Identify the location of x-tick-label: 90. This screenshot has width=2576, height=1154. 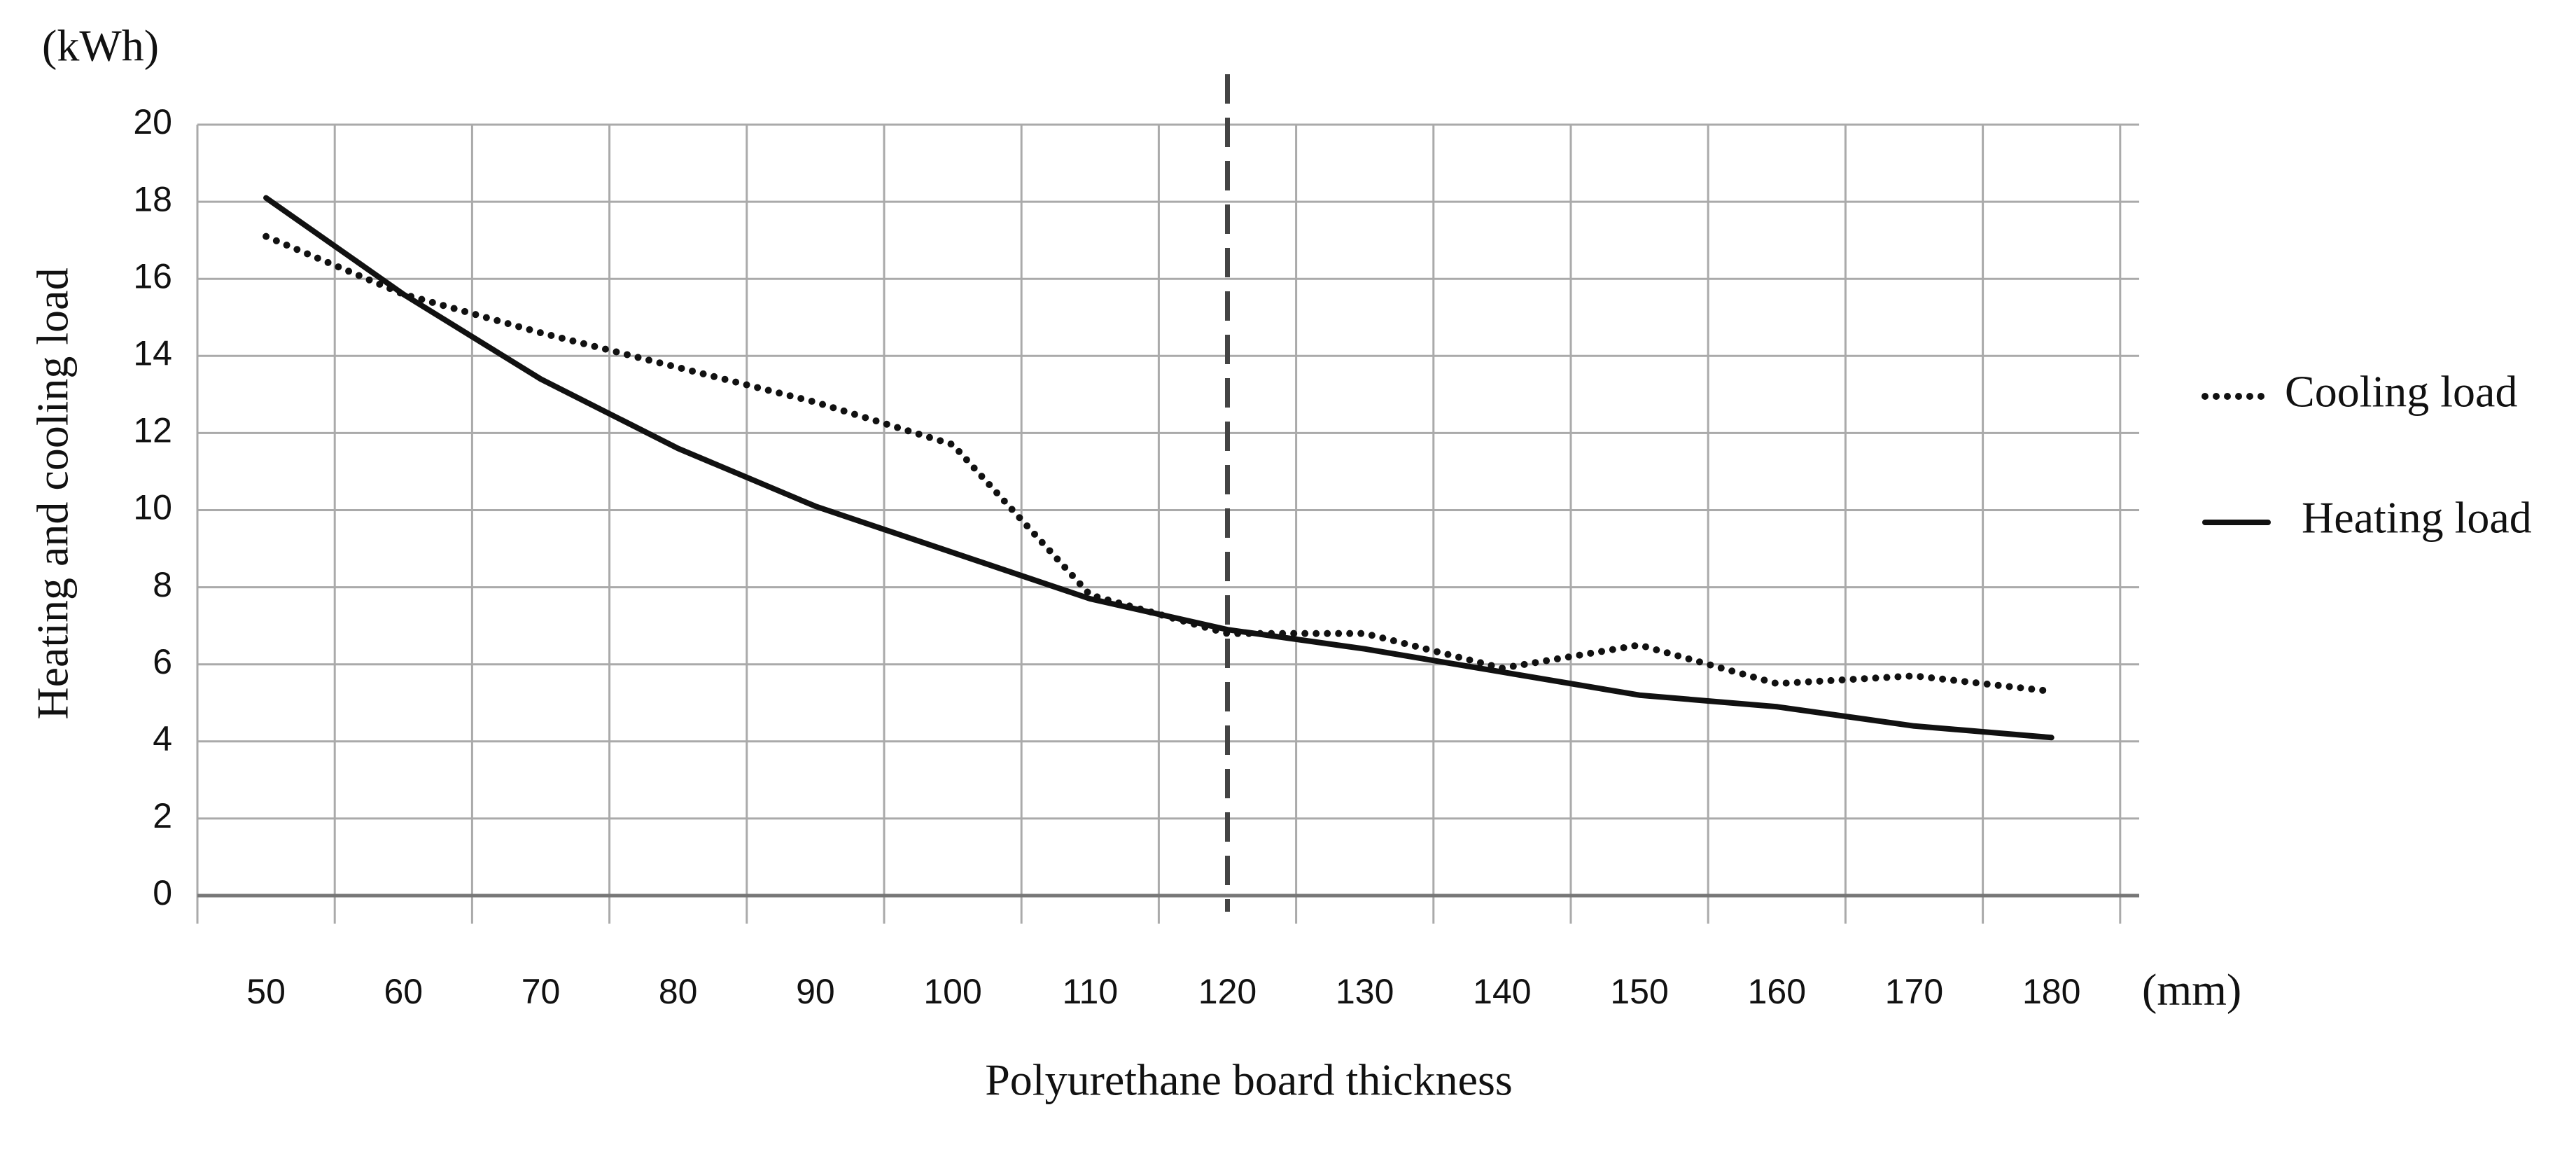
(815, 991).